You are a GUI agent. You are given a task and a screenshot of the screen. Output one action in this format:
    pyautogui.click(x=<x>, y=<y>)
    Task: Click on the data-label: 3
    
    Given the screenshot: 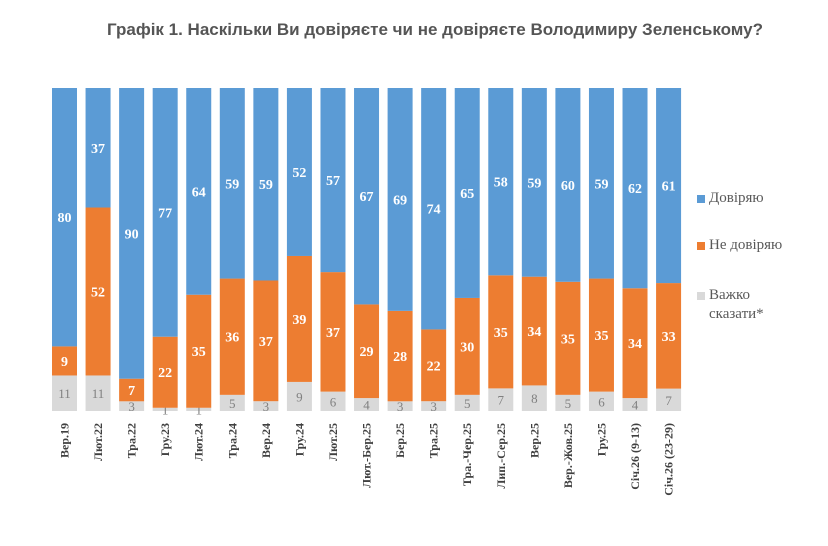 What is the action you would take?
    pyautogui.click(x=400, y=406)
    